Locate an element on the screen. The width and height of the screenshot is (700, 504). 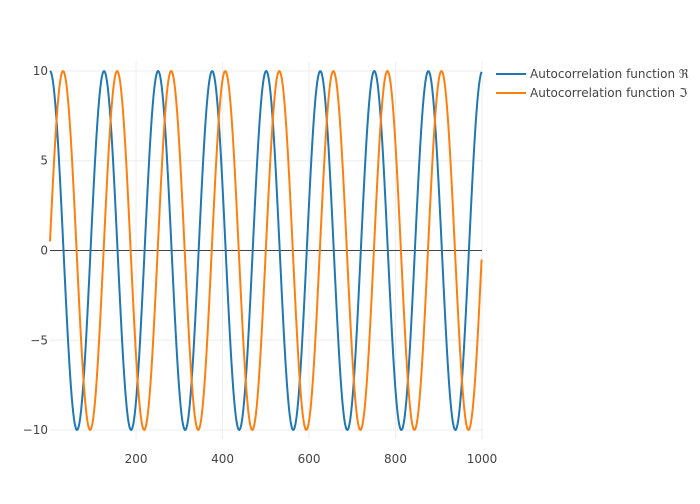
y-tick-label: 10 is located at coordinates (40, 71).